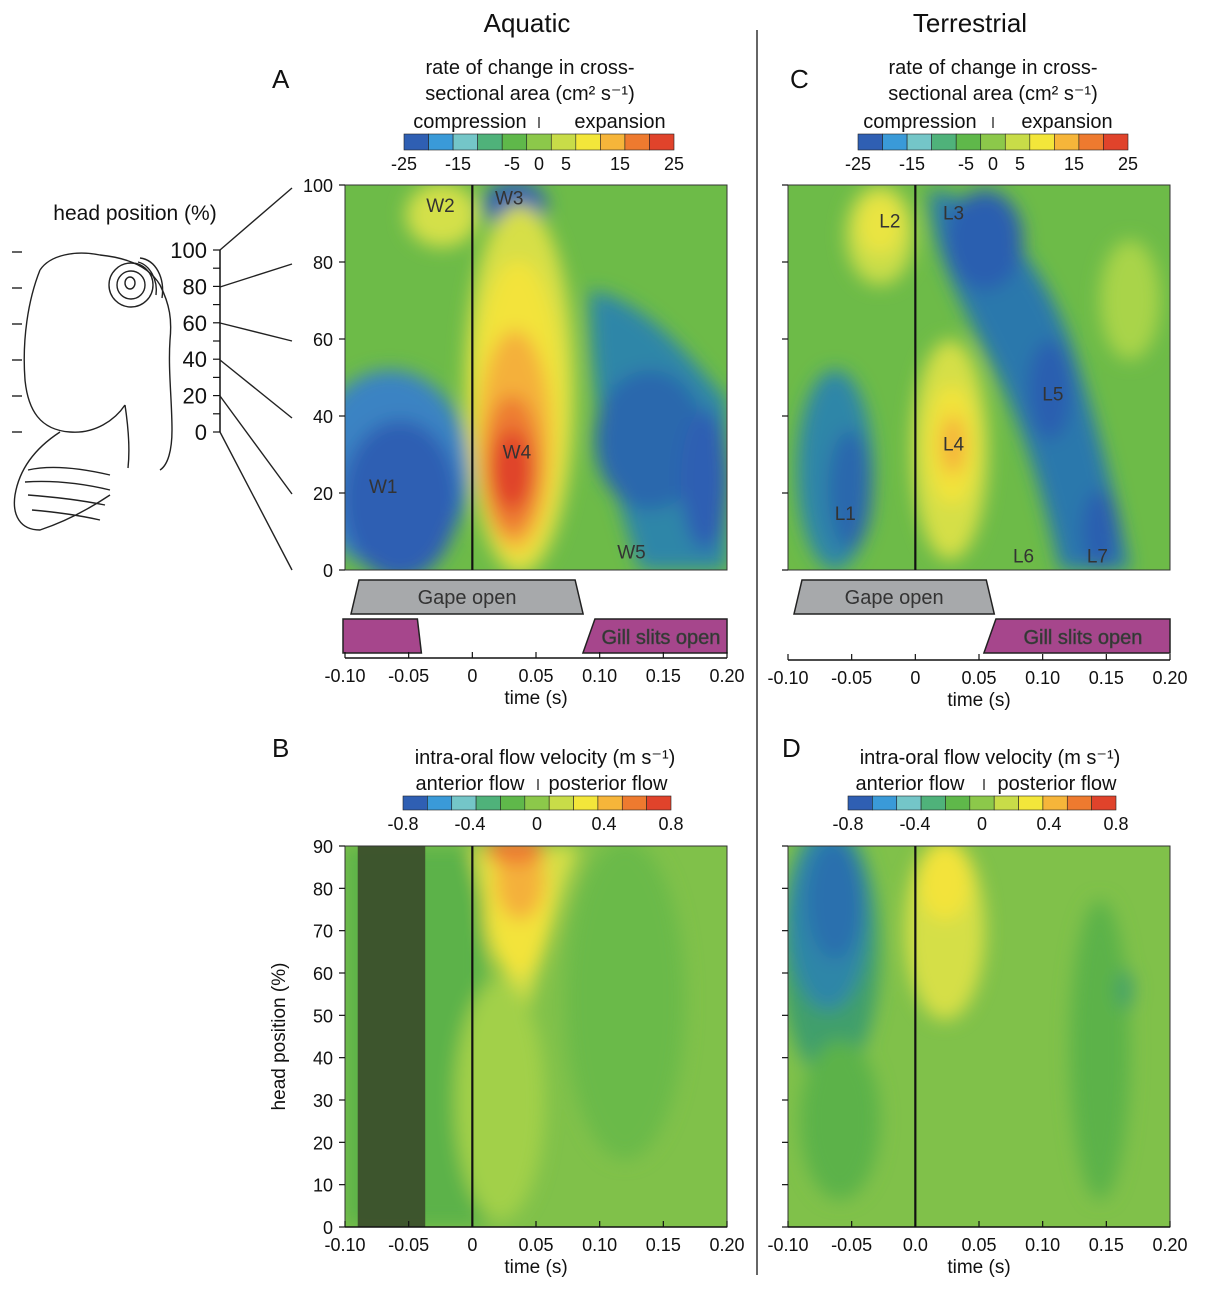 This screenshot has width=1208, height=1290. I want to click on axes-c: -0.10 -0.05 0 0.05 0.10 0.15 0.20 time (s), so click(977, 447).